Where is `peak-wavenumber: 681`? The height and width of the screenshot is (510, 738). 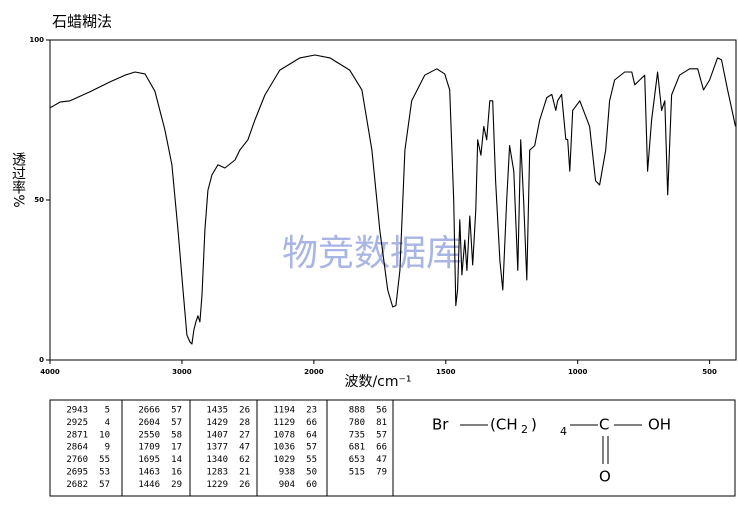 peak-wavenumber: 681 is located at coordinates (357, 448).